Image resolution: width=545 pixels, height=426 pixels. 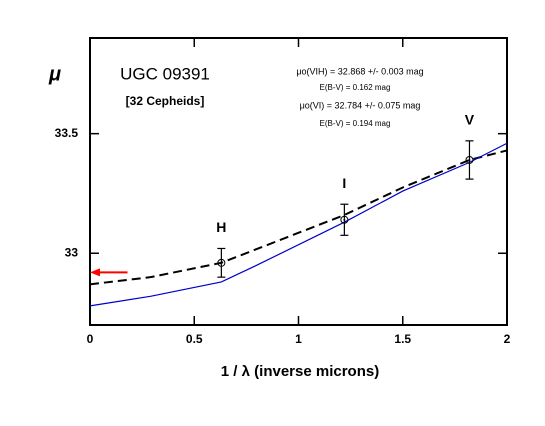 I want to click on arrow-head, so click(x=95, y=272).